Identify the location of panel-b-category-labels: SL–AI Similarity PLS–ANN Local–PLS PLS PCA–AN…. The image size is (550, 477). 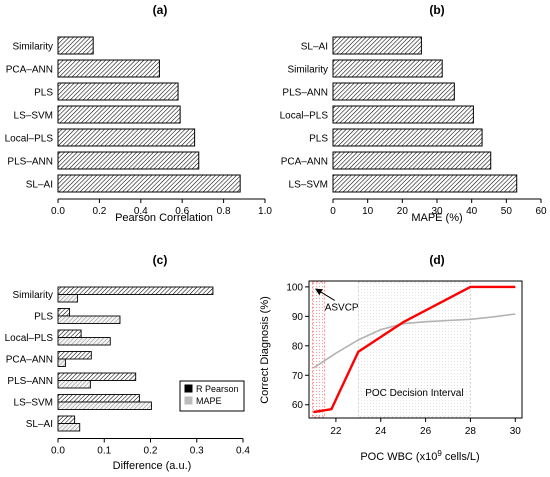
(304, 116).